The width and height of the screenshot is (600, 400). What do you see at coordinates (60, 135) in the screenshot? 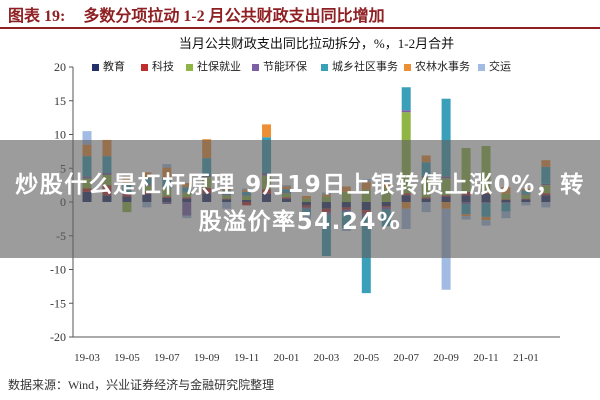
I see `y-tick-label: 10` at bounding box center [60, 135].